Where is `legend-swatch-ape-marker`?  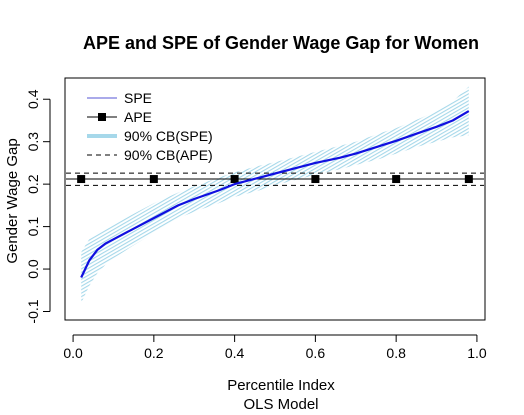 legend-swatch-ape-marker is located at coordinates (102, 117).